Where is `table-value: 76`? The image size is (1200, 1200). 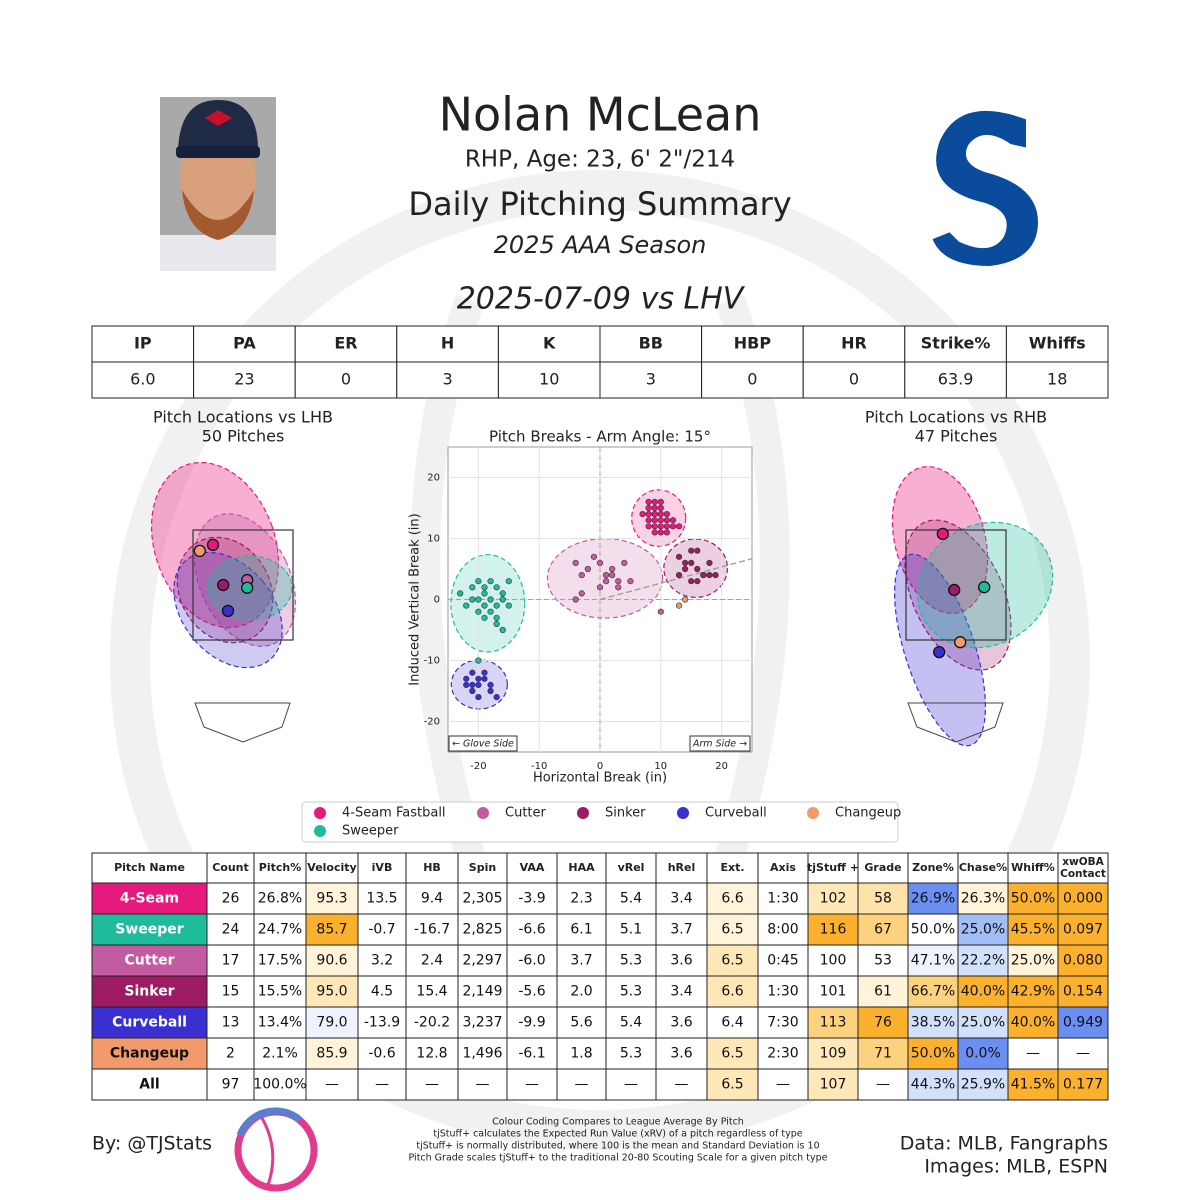 table-value: 76 is located at coordinates (883, 1023).